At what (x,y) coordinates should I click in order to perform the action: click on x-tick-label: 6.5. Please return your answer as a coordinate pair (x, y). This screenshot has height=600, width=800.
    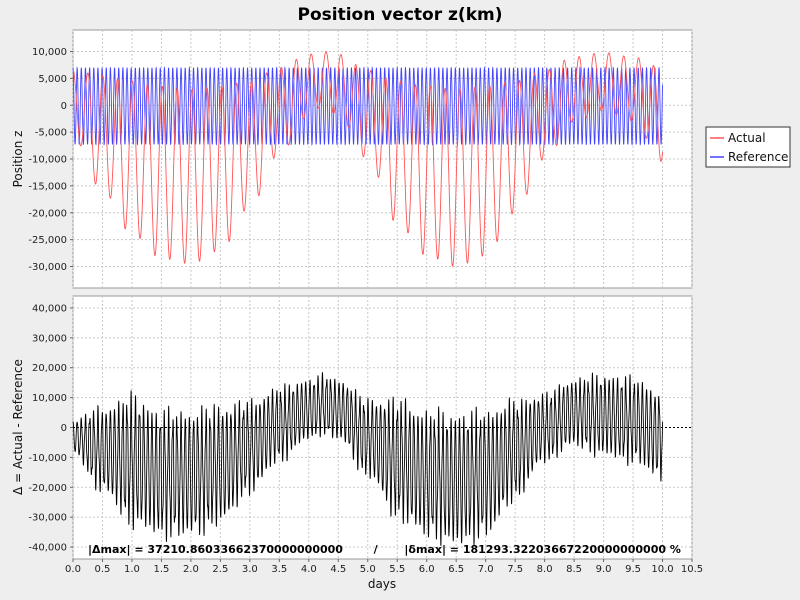
    Looking at the image, I should click on (456, 569).